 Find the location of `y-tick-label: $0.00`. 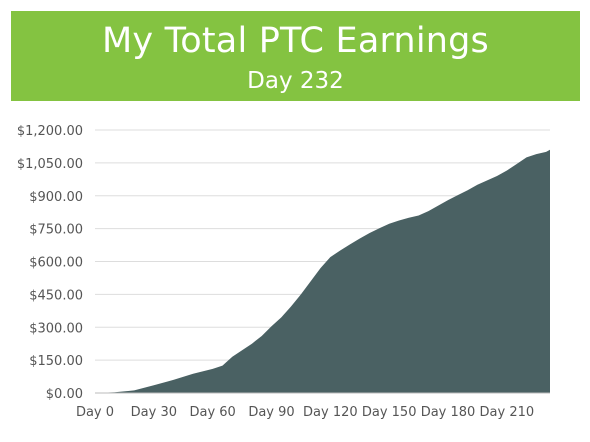

y-tick-label: $0.00 is located at coordinates (64, 394).